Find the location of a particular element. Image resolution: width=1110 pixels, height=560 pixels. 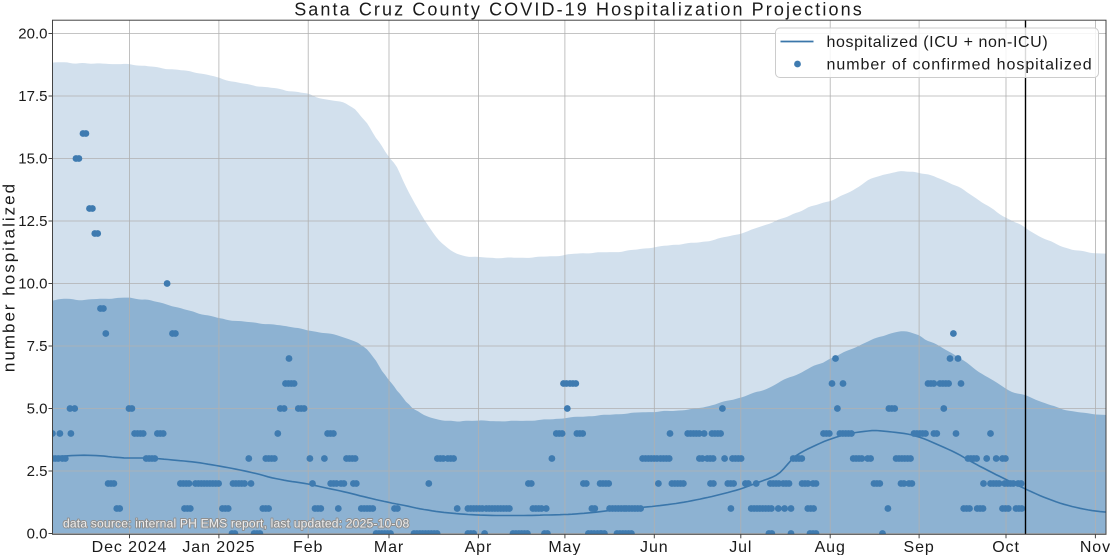

svg-text: Aug is located at coordinates (830, 547).